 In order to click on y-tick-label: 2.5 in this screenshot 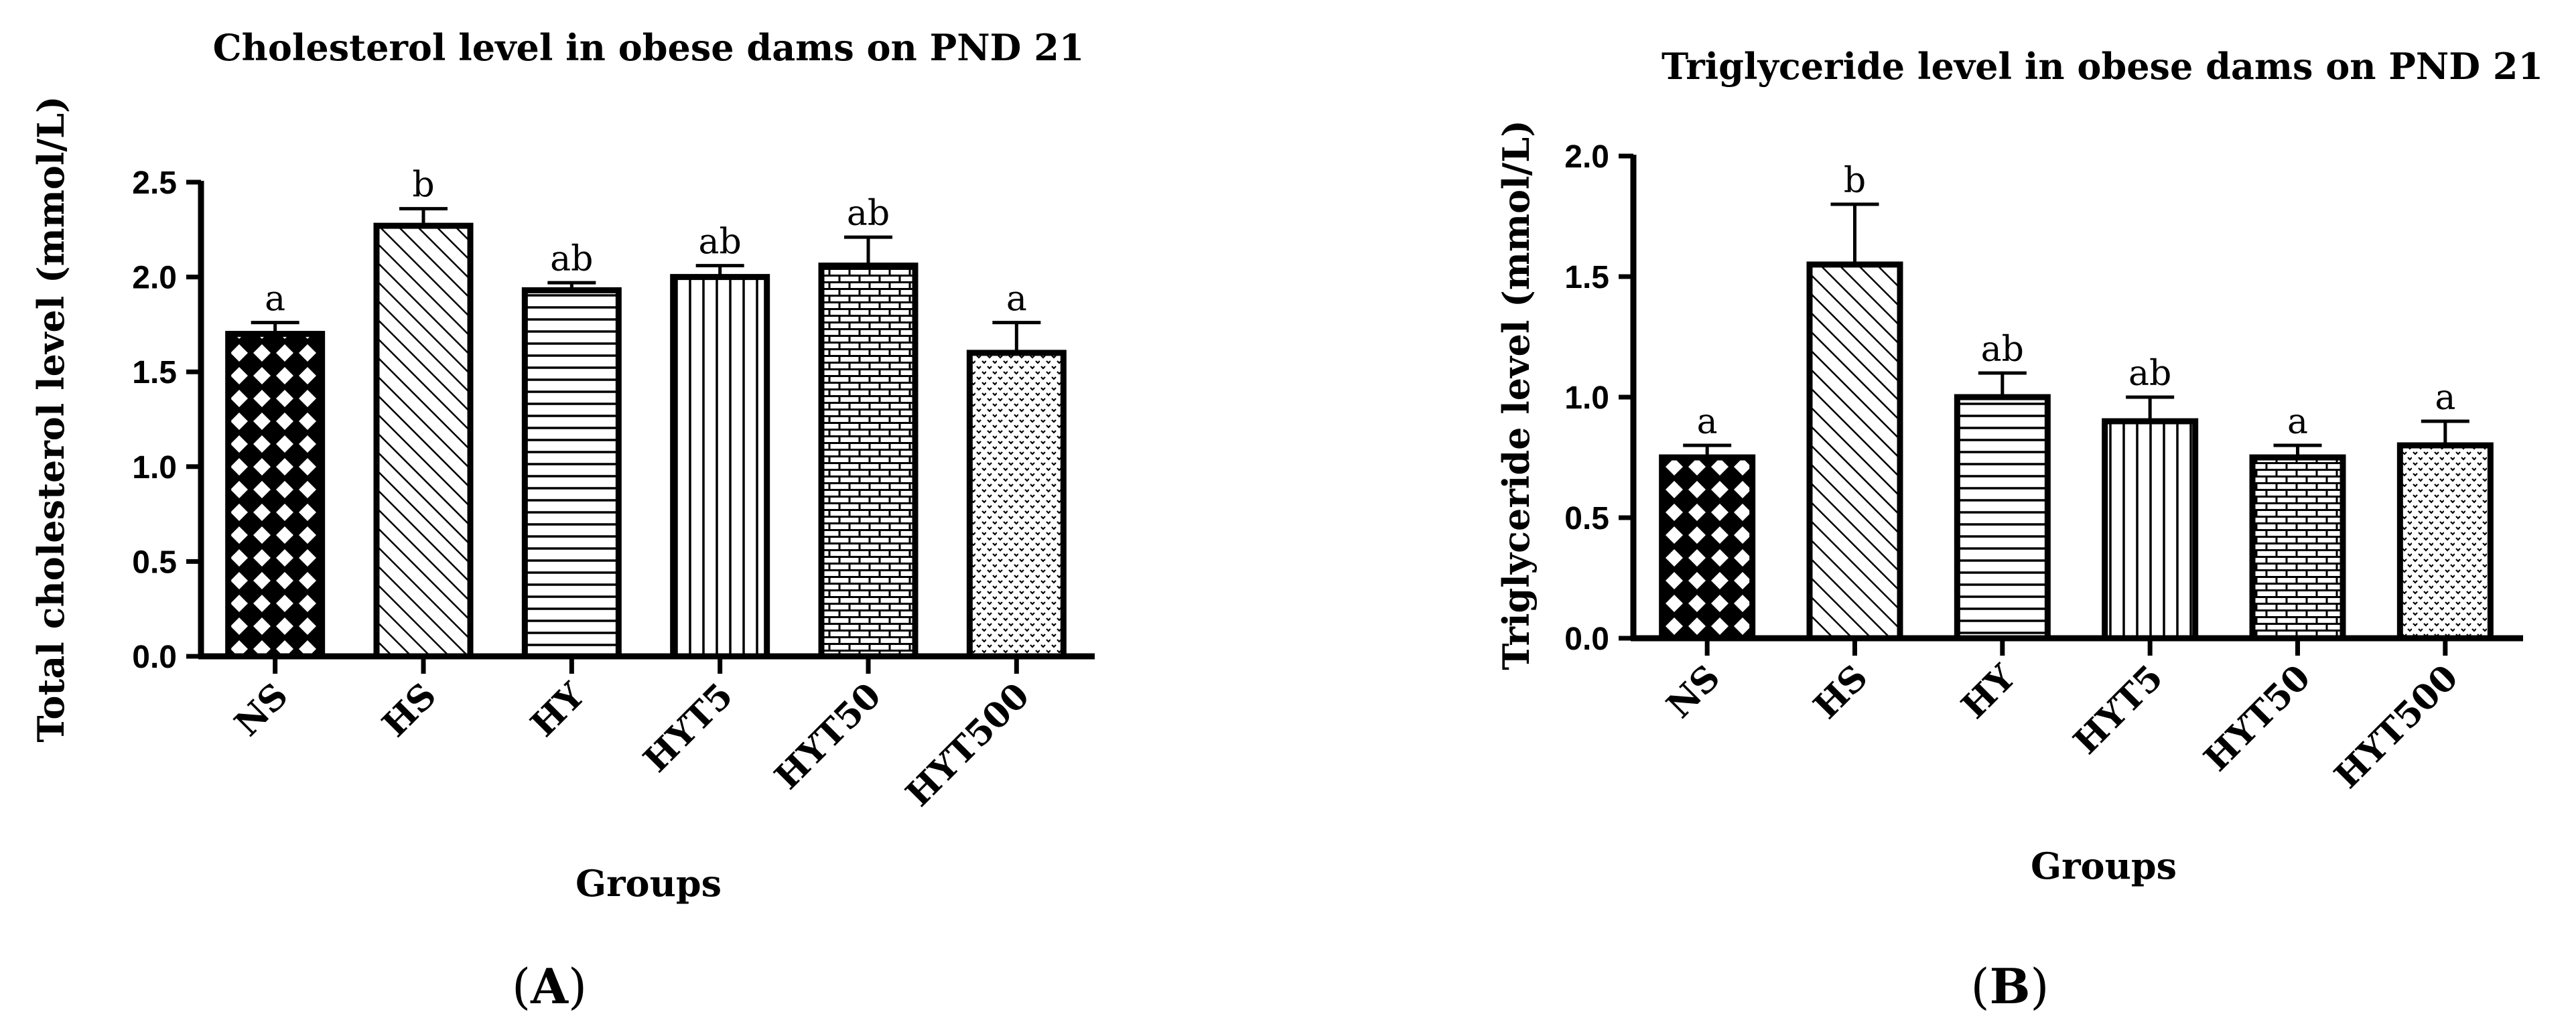, I will do `click(154, 183)`.